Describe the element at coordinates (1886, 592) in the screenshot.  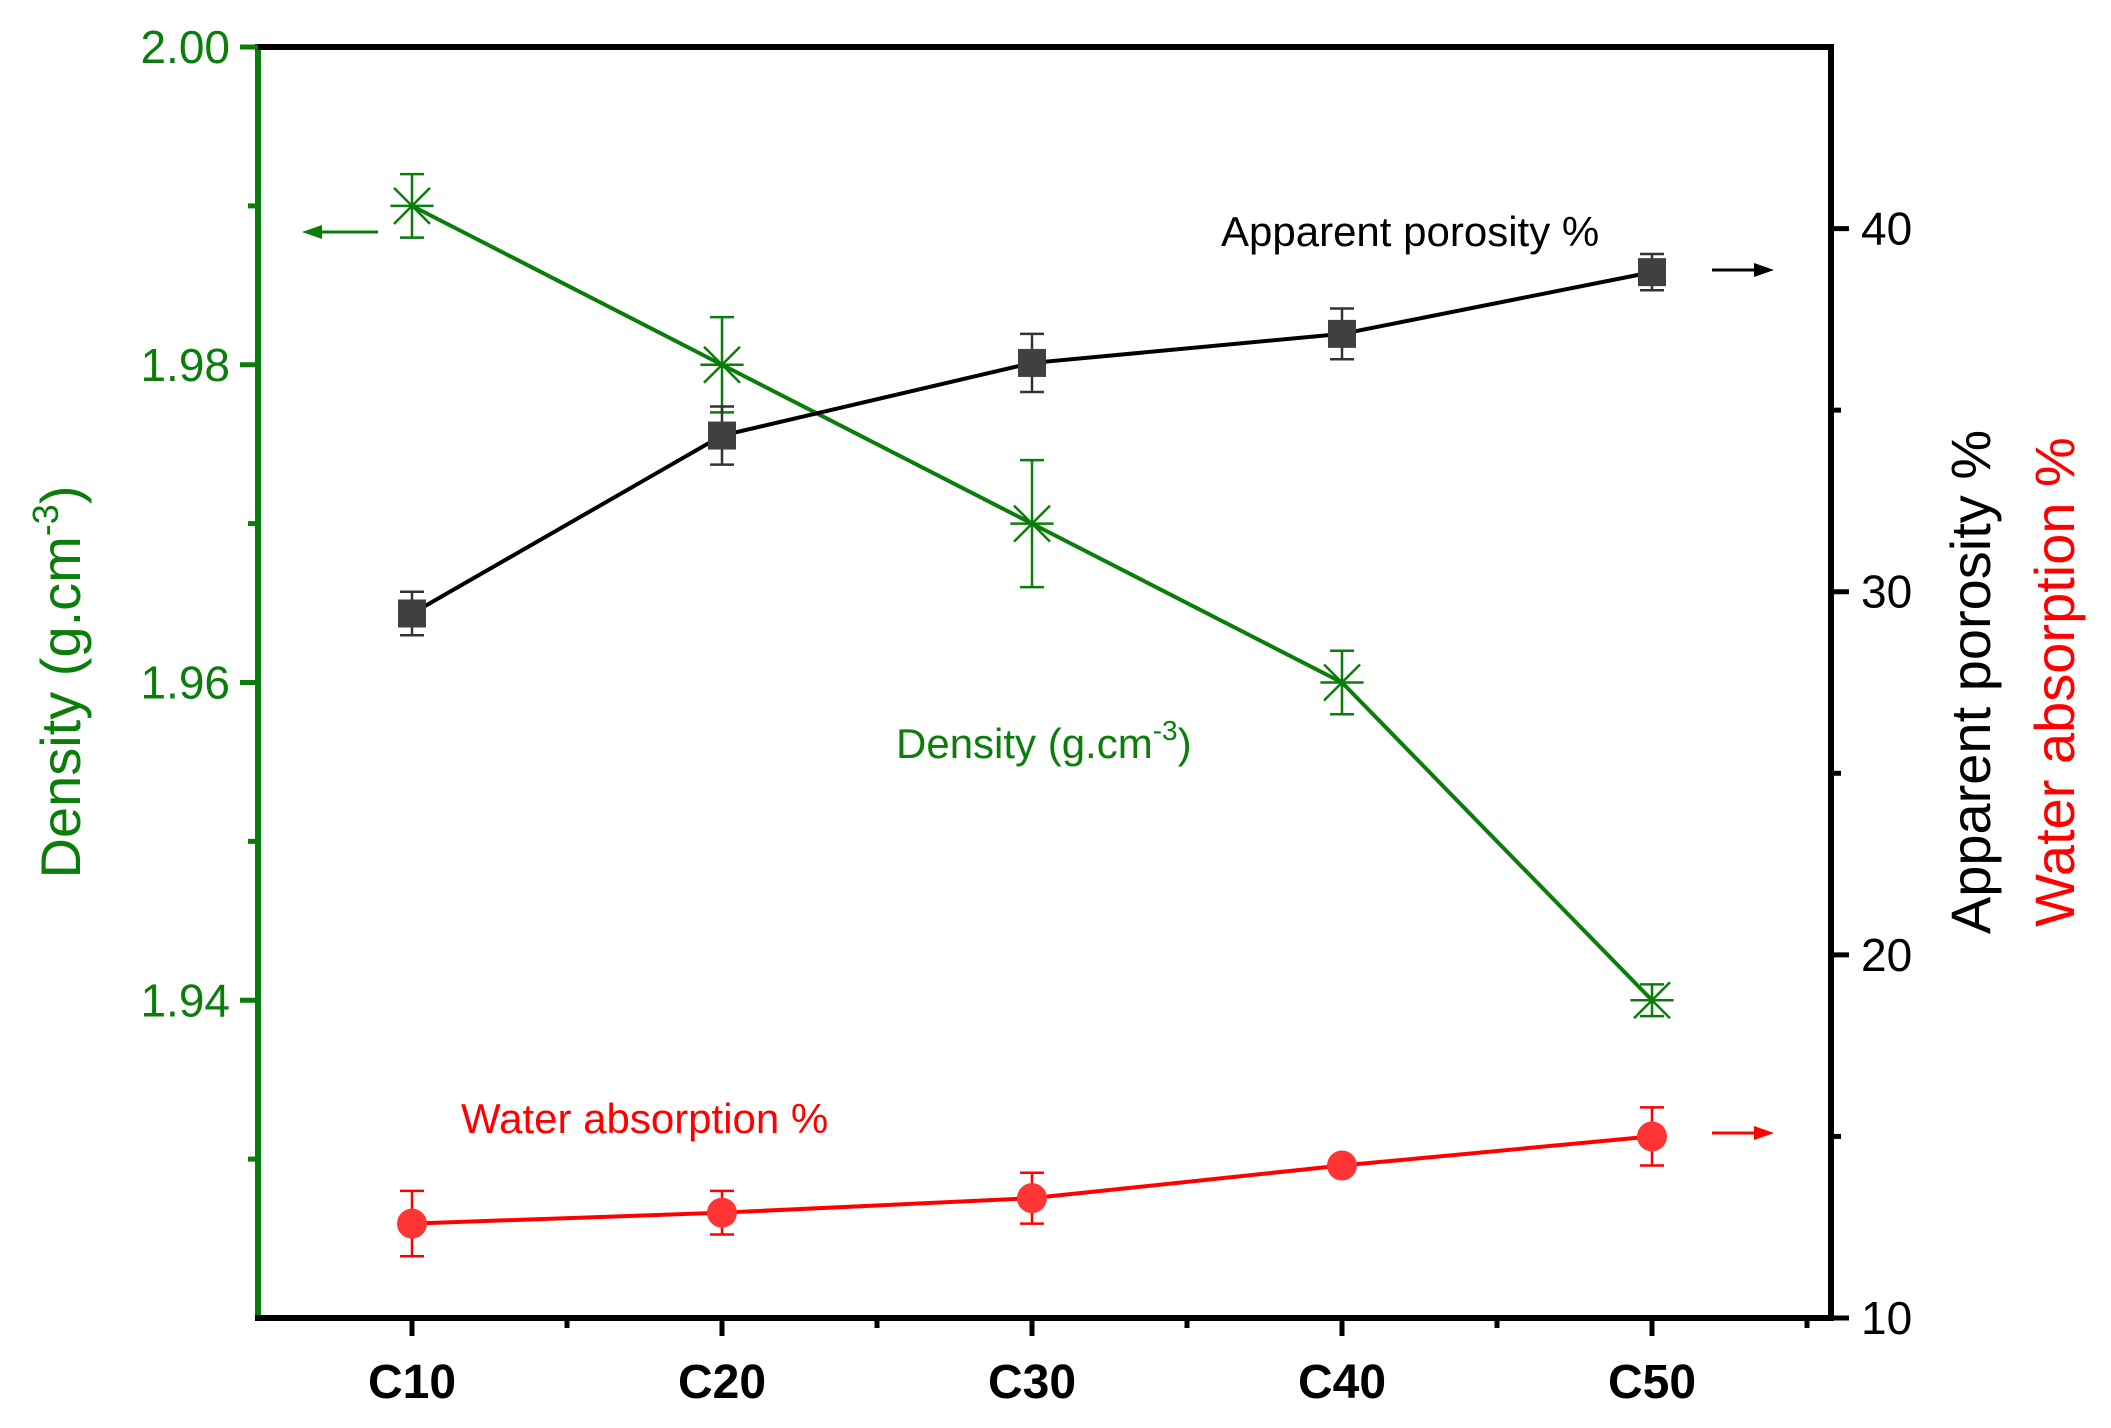
I see `right-tick-label: 30` at that location.